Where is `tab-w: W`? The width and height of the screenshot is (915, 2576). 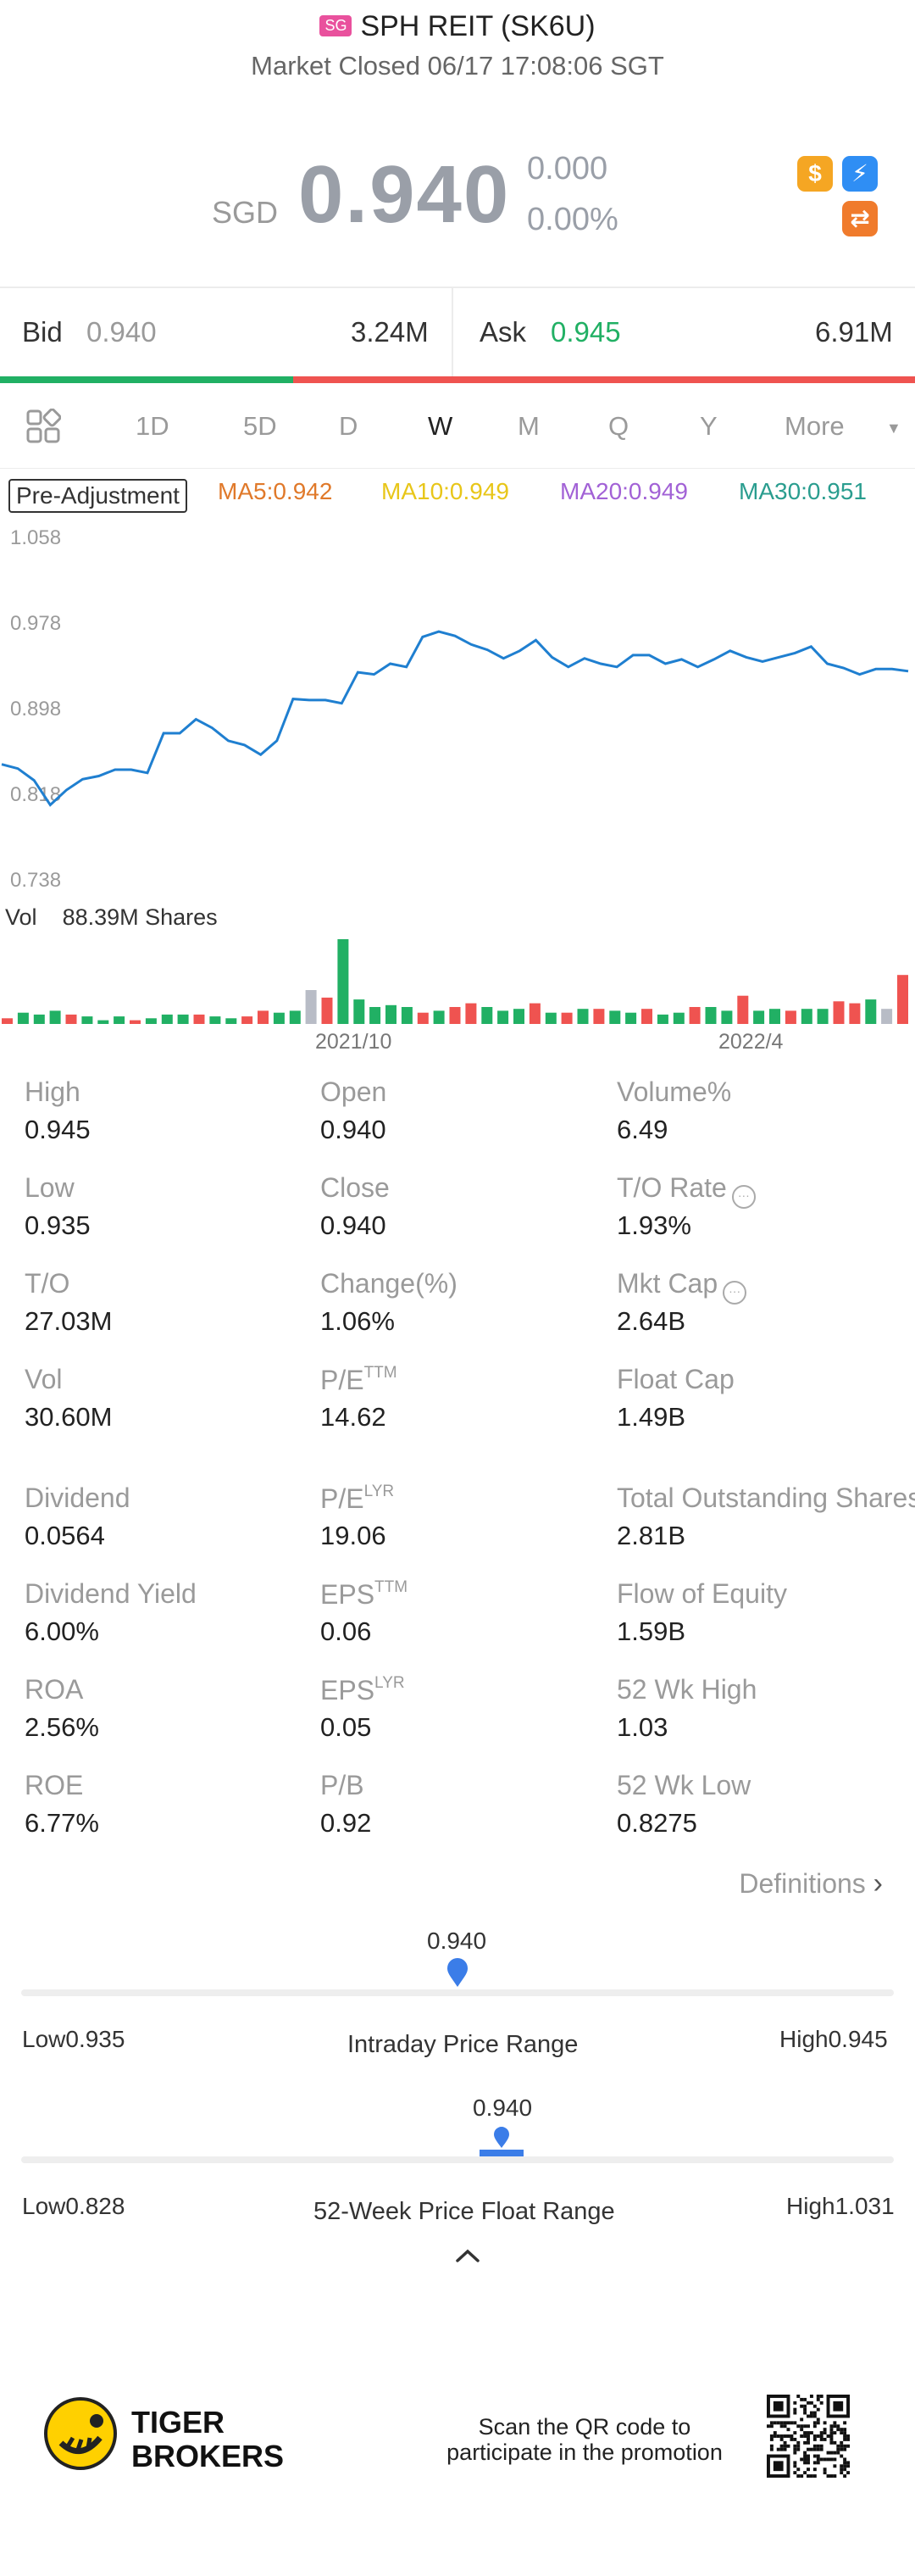
tab-w: W is located at coordinates (440, 426).